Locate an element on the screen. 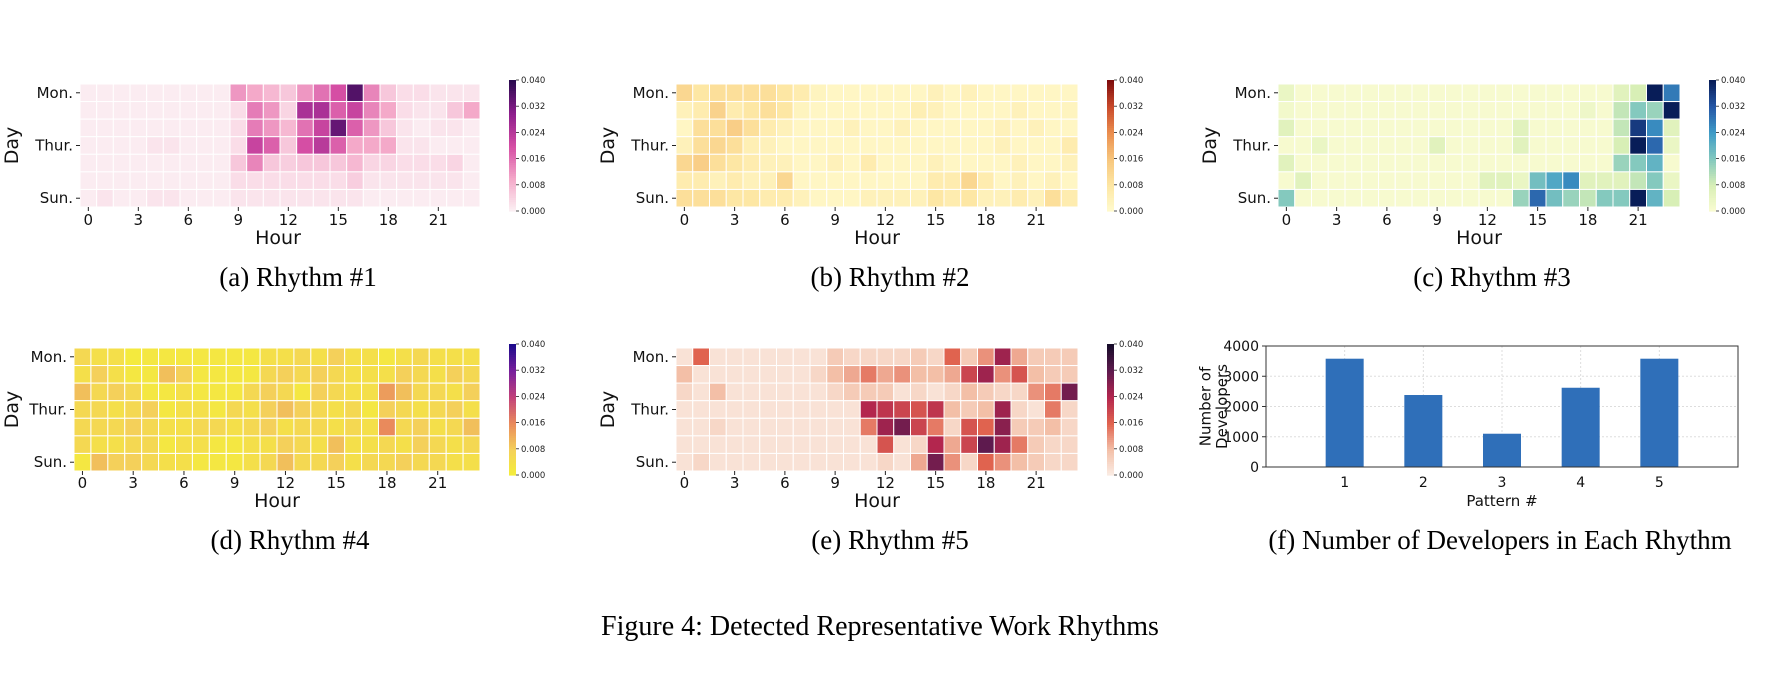  y-tick-label: Thur. is located at coordinates (649, 146).